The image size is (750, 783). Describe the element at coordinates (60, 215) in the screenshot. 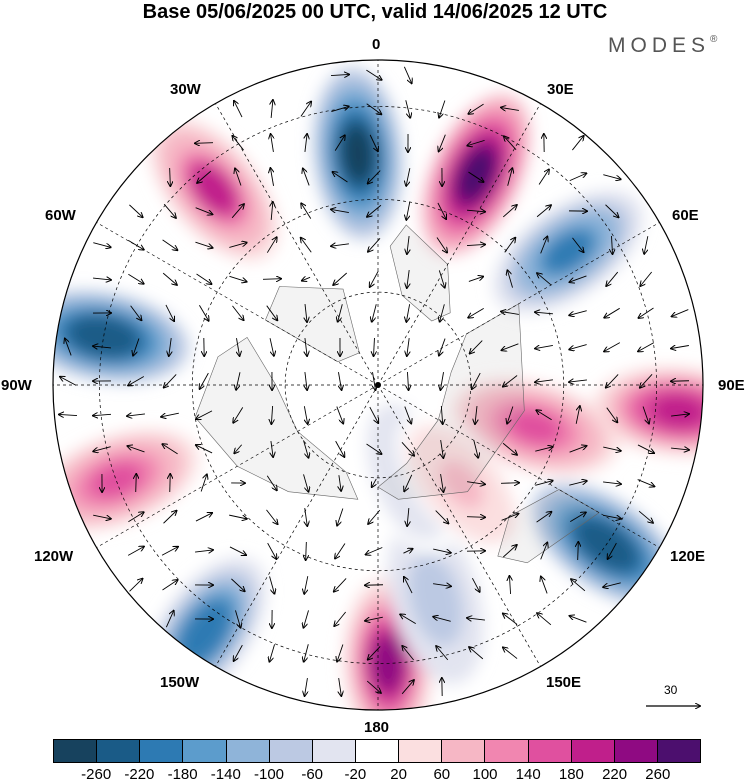

I see `lon-label-60w: 60W` at that location.